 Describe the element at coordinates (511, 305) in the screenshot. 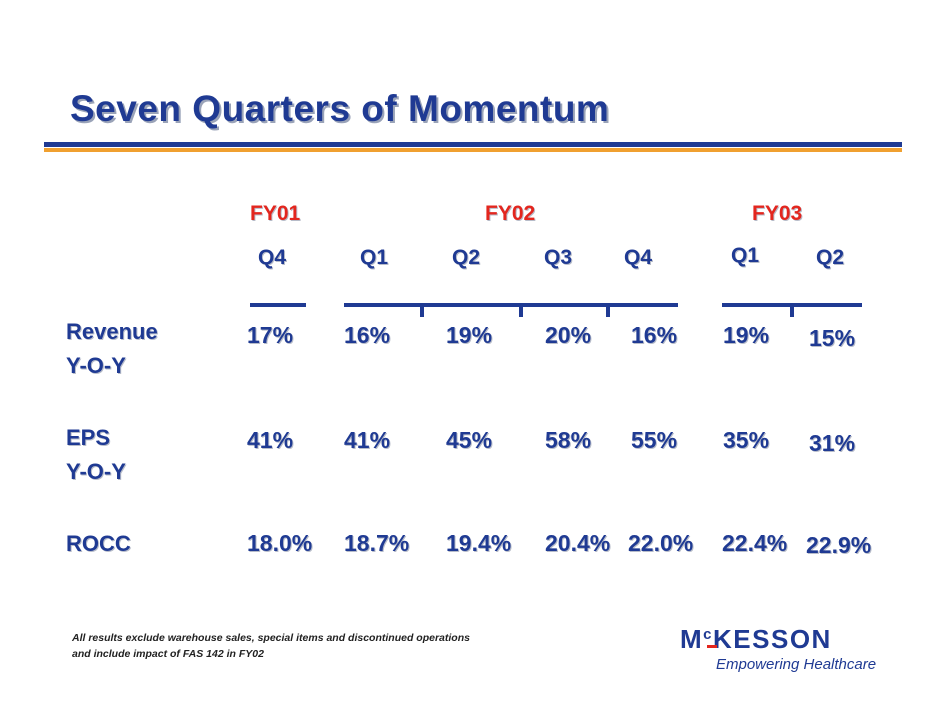

I see `fy02-bracket` at that location.